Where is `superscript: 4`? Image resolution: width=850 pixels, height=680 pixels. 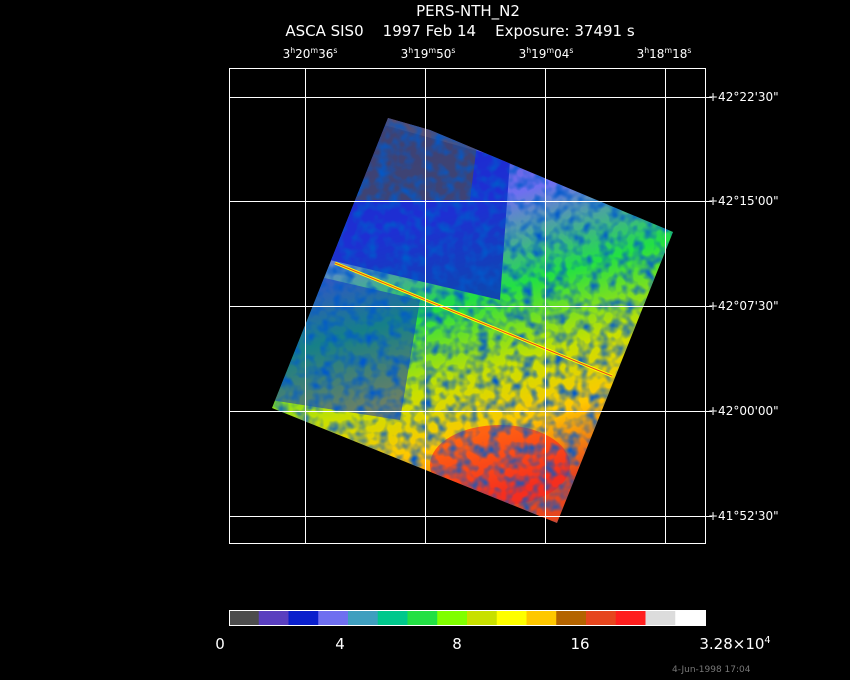 superscript: 4 is located at coordinates (767, 640).